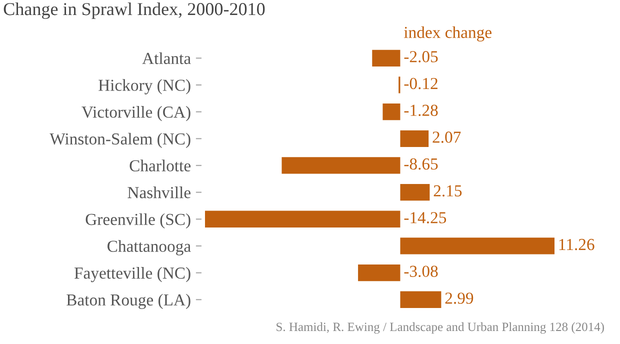 The height and width of the screenshot is (344, 620). What do you see at coordinates (136, 114) in the screenshot?
I see `y-tick-label: Victorville (CA)` at bounding box center [136, 114].